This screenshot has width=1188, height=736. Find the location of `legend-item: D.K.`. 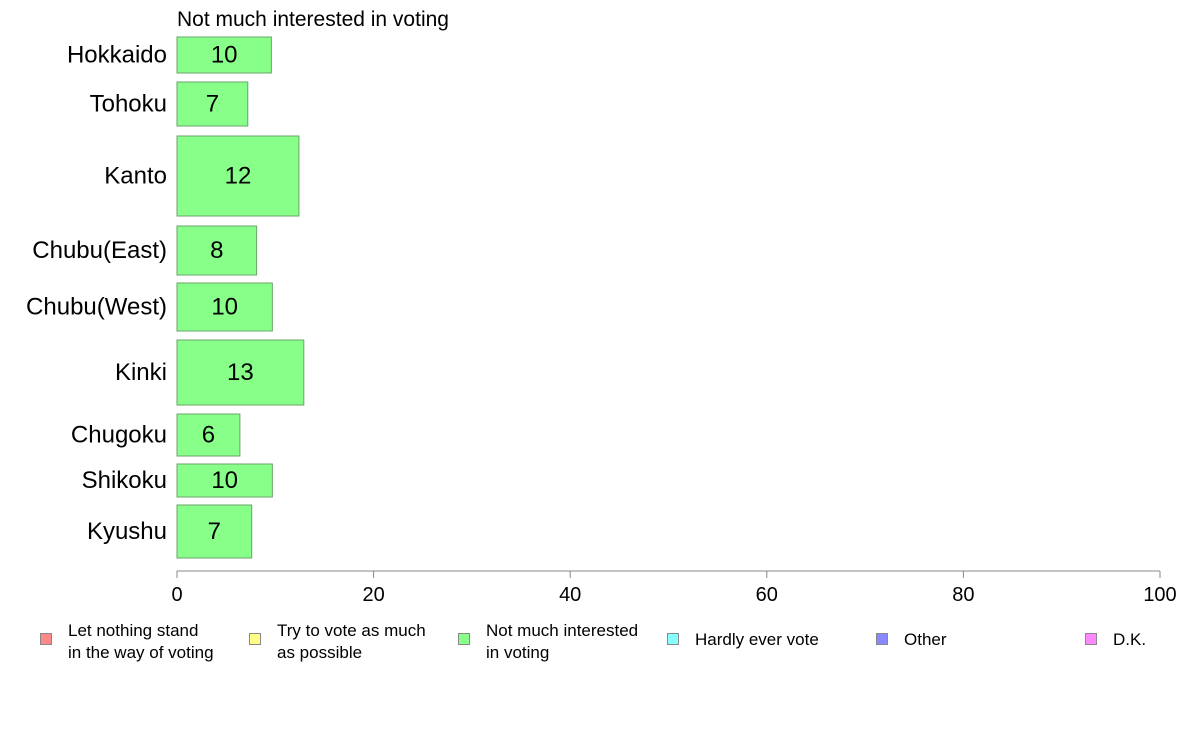

legend-item: D.K. is located at coordinates (1115, 635).